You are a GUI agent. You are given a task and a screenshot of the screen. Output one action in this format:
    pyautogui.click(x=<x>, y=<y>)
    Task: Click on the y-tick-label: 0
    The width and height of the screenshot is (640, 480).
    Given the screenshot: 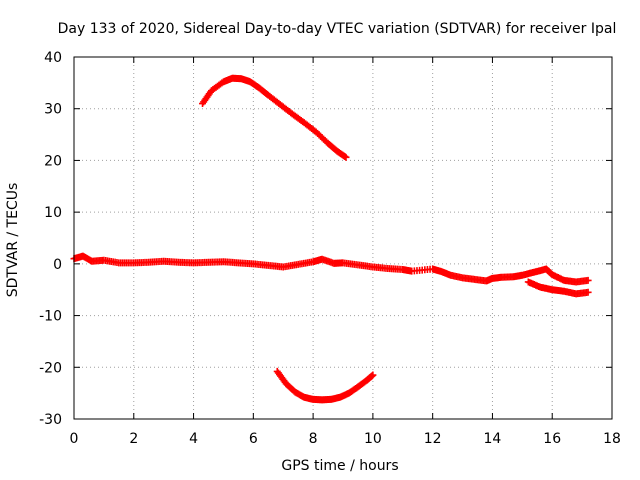 What is the action you would take?
    pyautogui.click(x=57, y=265)
    